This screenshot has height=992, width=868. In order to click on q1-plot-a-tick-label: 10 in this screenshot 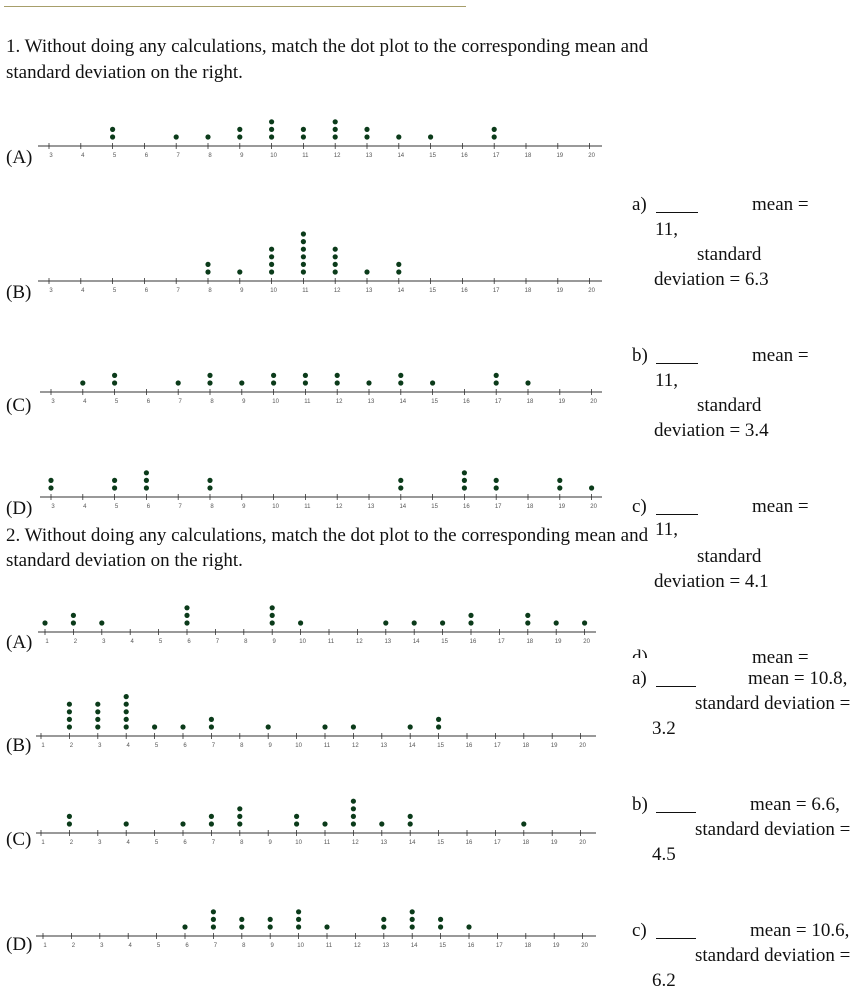, I will do `click(273, 156)`.